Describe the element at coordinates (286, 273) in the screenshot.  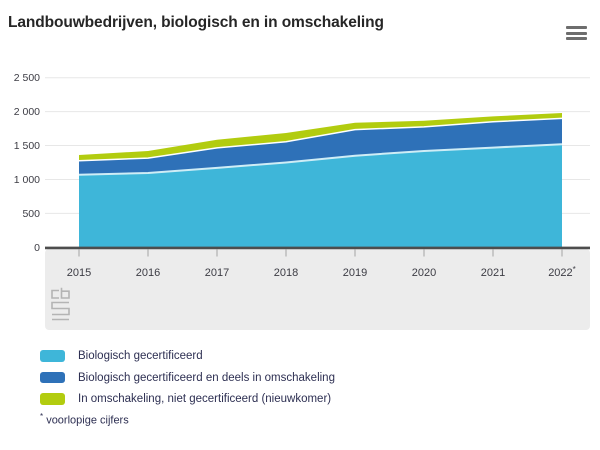
I see `x-axis-label: 2018` at that location.